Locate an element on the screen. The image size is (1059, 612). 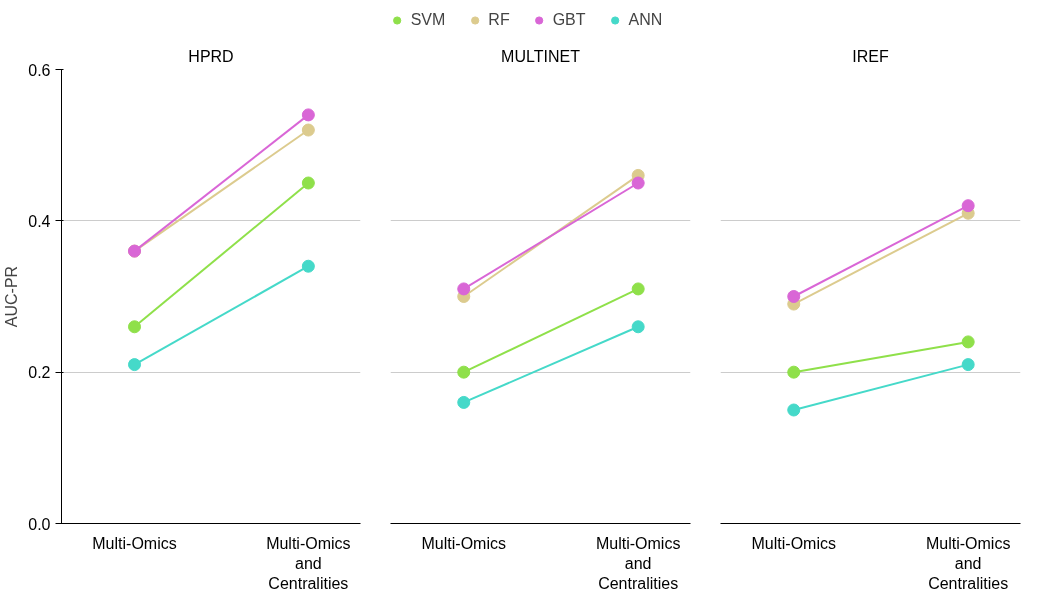
legend-label: GBT is located at coordinates (569, 20).